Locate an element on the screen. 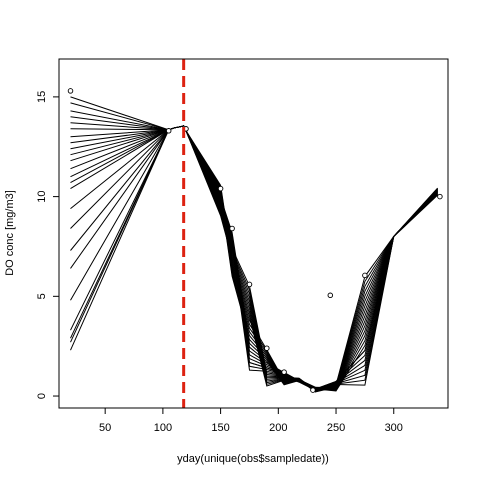 This screenshot has width=480, height=480. x-tick-label: 250 is located at coordinates (336, 428).